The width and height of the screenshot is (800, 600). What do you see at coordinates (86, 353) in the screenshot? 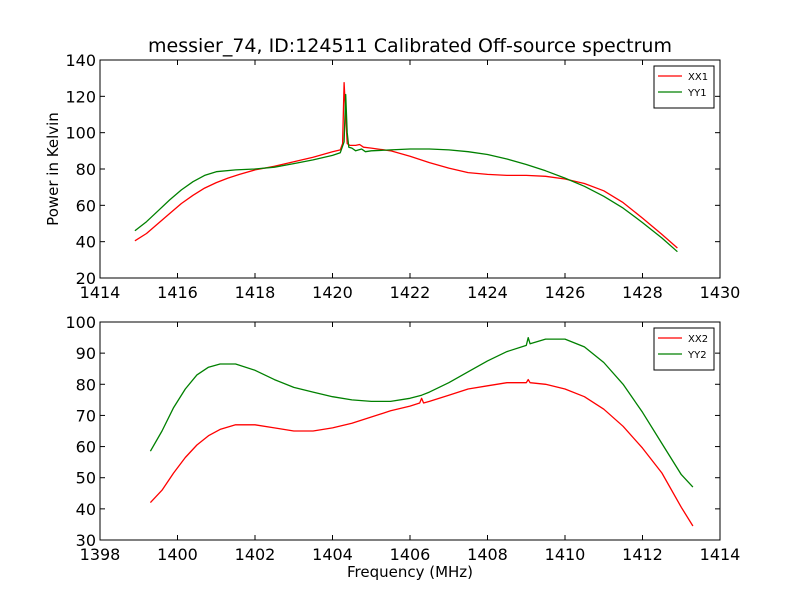
I see `y-tick-label: 90` at bounding box center [86, 353].